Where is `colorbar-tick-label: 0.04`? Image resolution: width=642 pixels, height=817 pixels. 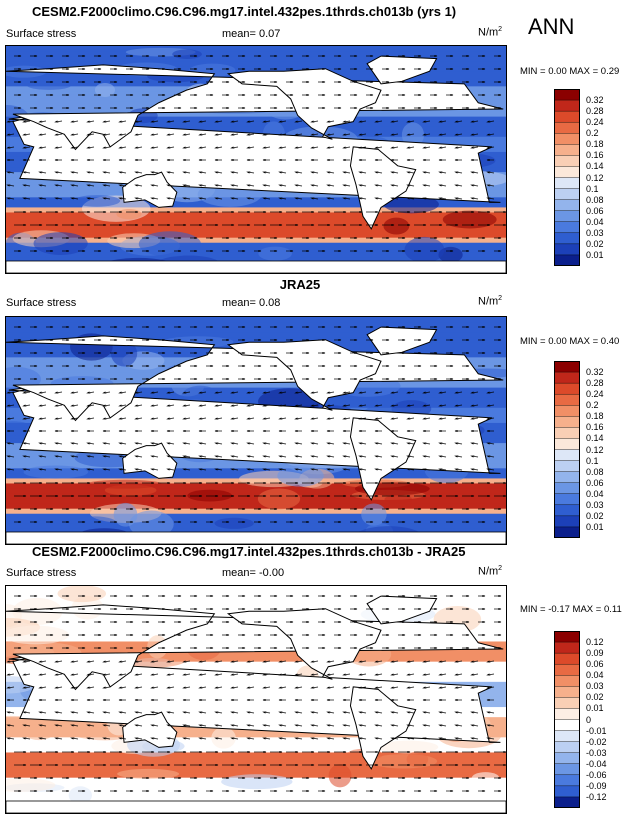 colorbar-tick-label: 0.04 is located at coordinates (595, 675).